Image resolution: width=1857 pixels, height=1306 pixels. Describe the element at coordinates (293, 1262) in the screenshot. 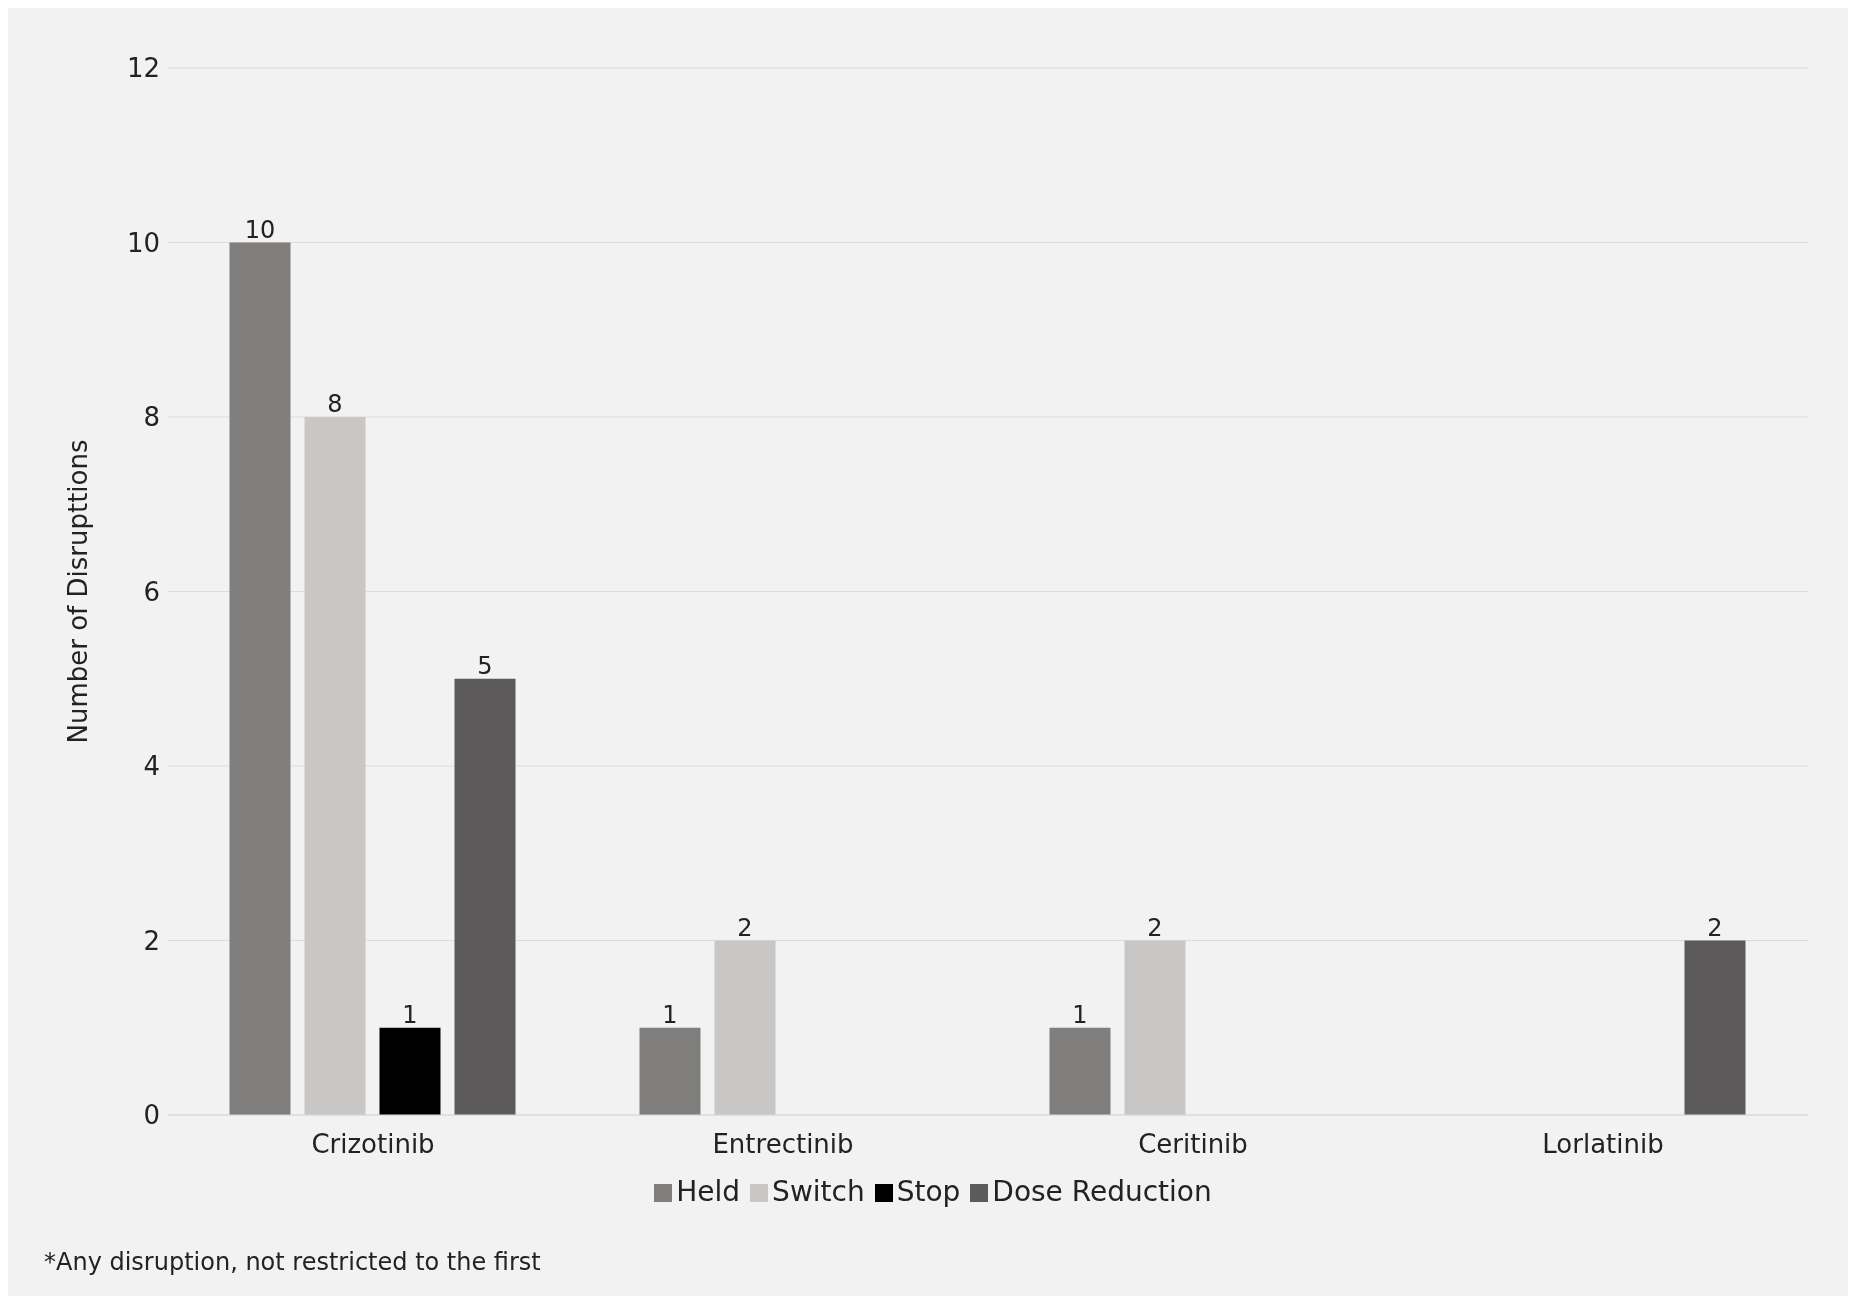

I see `text: *Any disruption, not restricted to the first` at that location.